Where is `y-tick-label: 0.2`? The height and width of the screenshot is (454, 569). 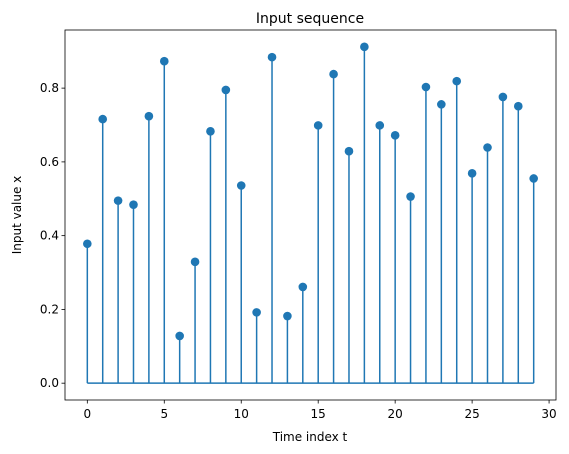
y-tick-label: 0.2 is located at coordinates (49, 309).